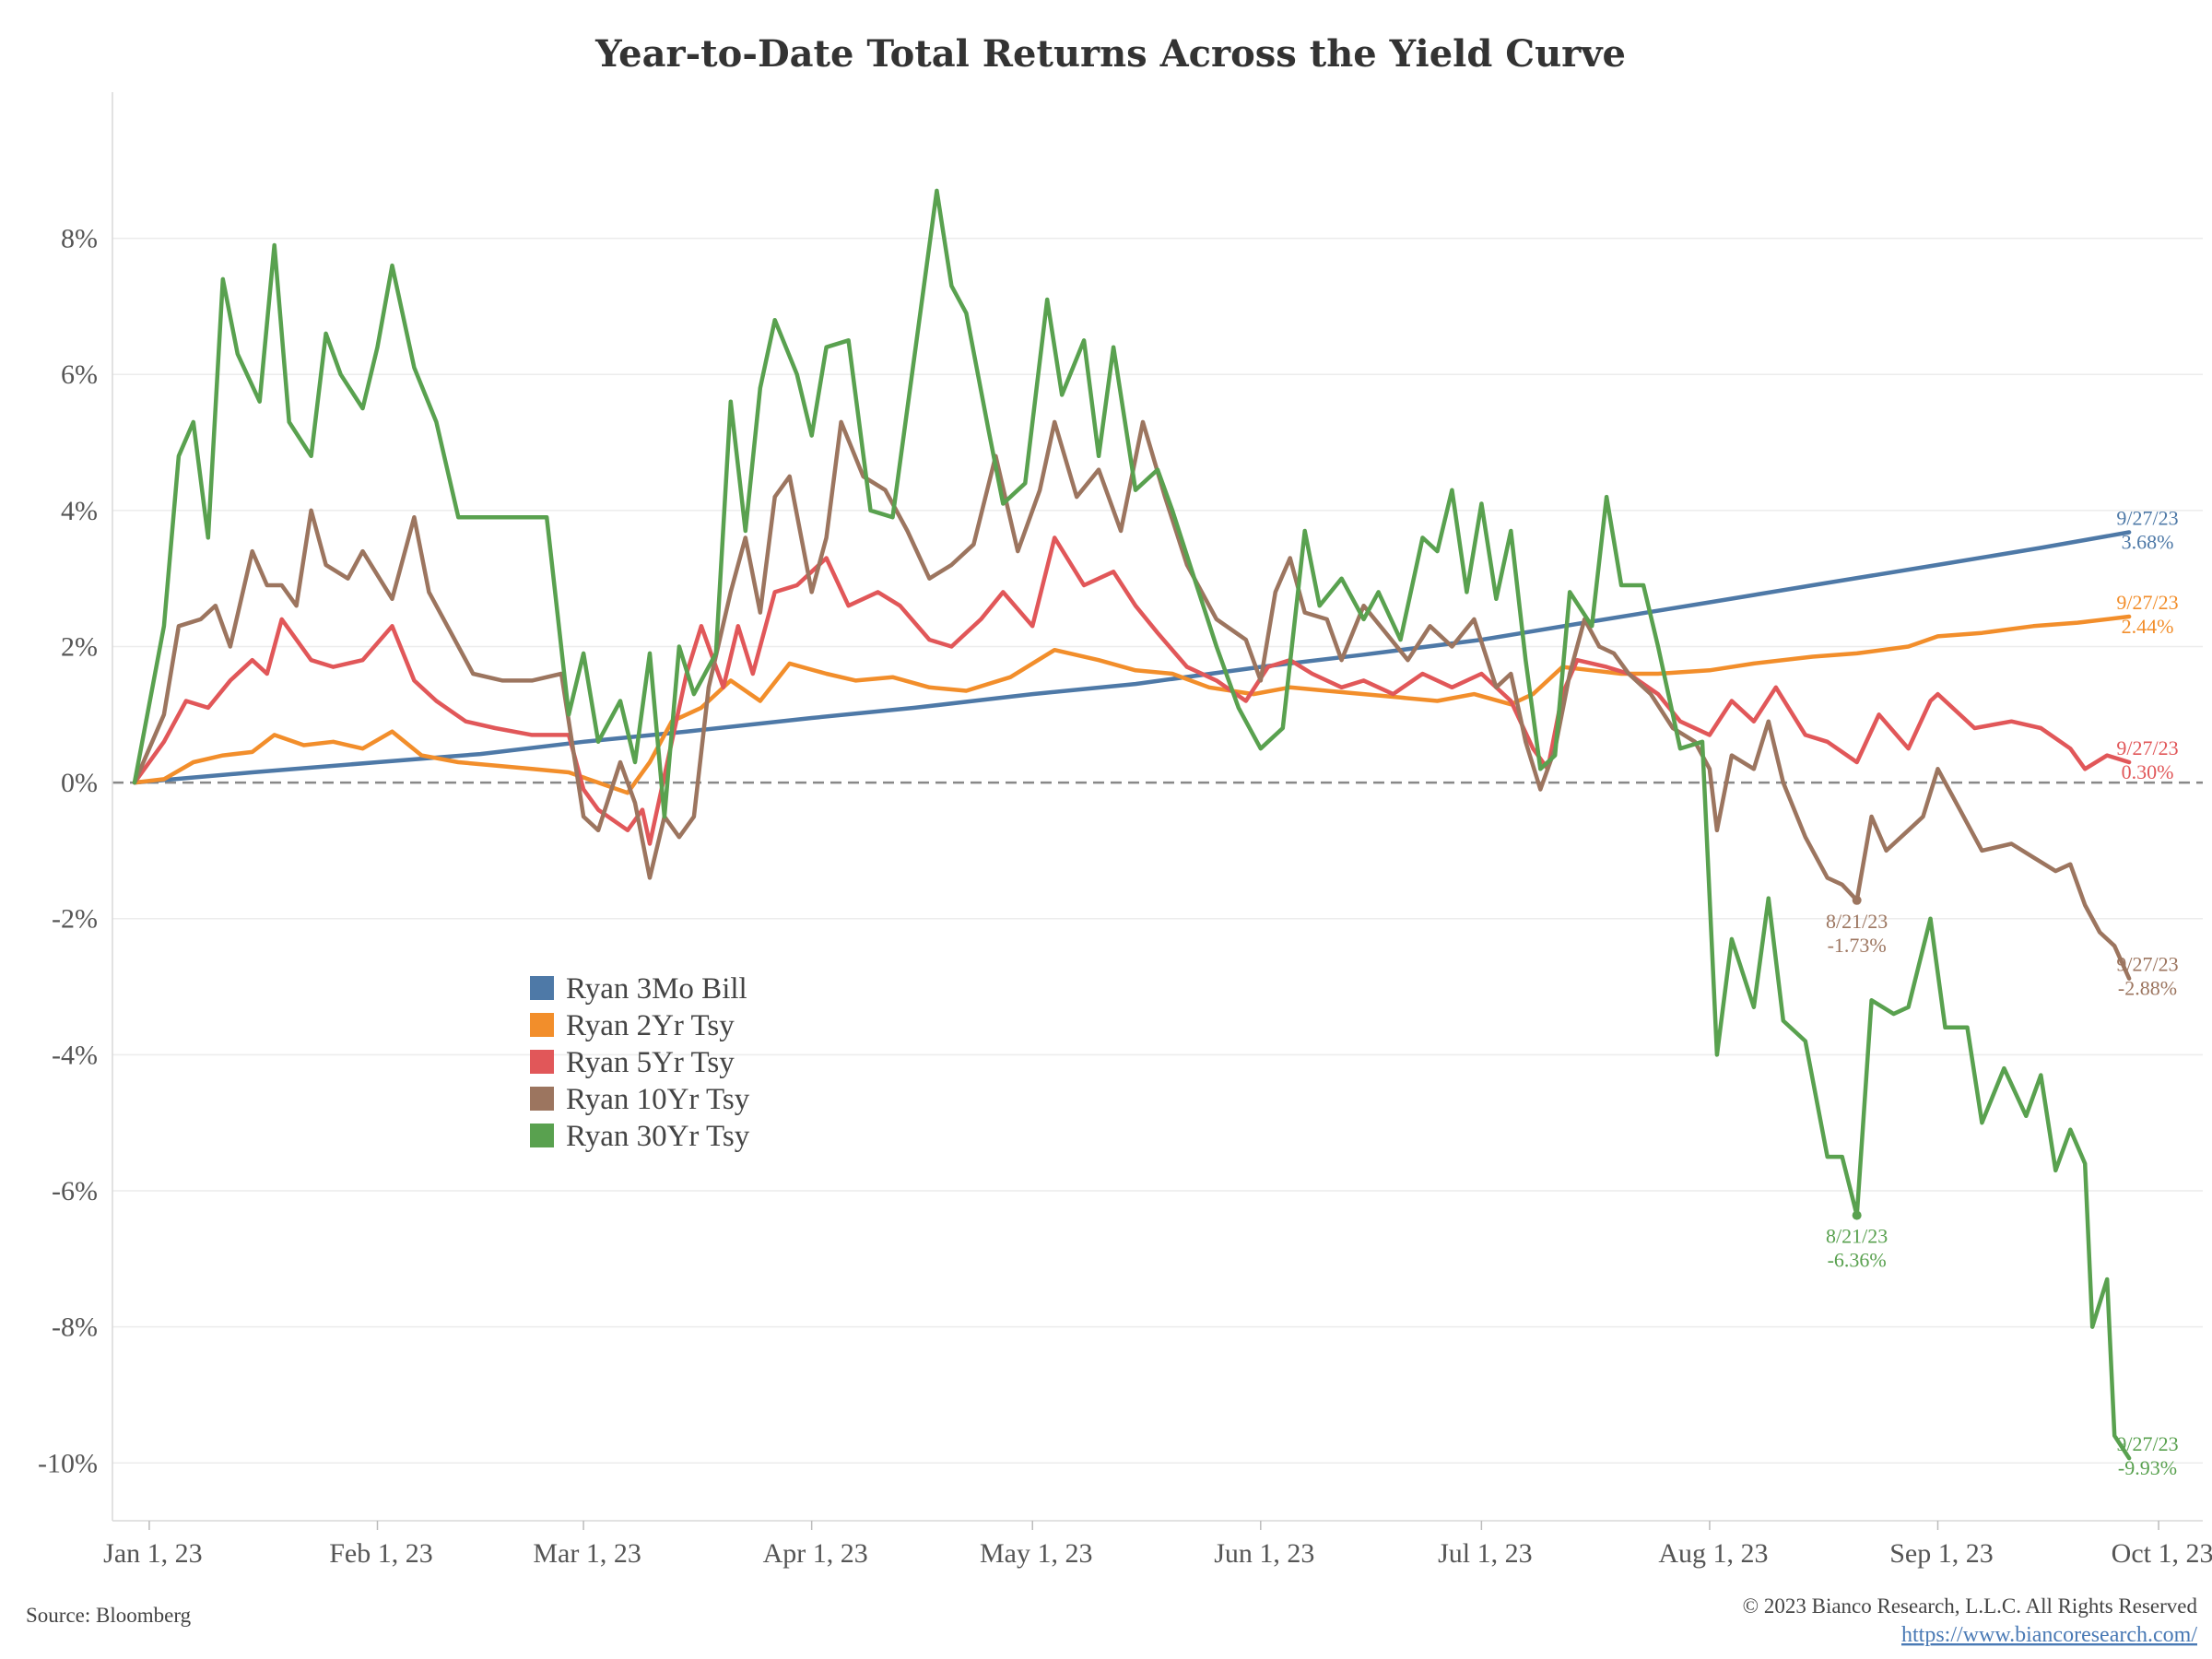 This screenshot has width=2212, height=1659. Describe the element at coordinates (1713, 1553) in the screenshot. I see `x-tick-label: Aug 1, 23` at that location.